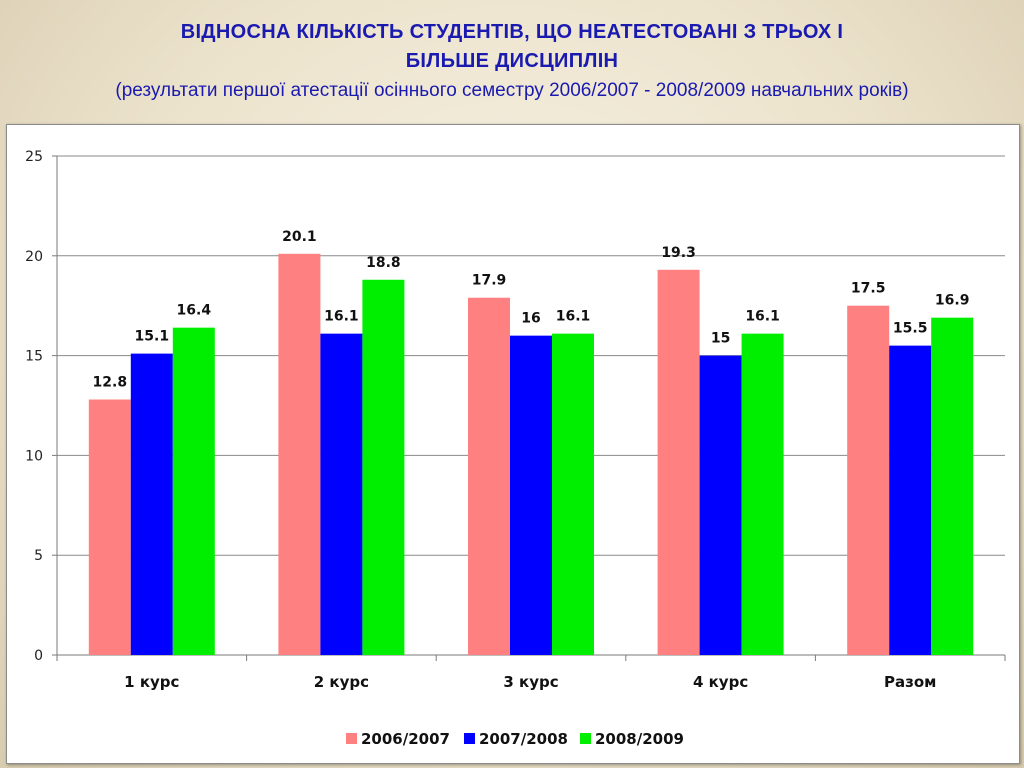 This screenshot has width=1024, height=768. I want to click on y-tick-label: 20, so click(34, 257).